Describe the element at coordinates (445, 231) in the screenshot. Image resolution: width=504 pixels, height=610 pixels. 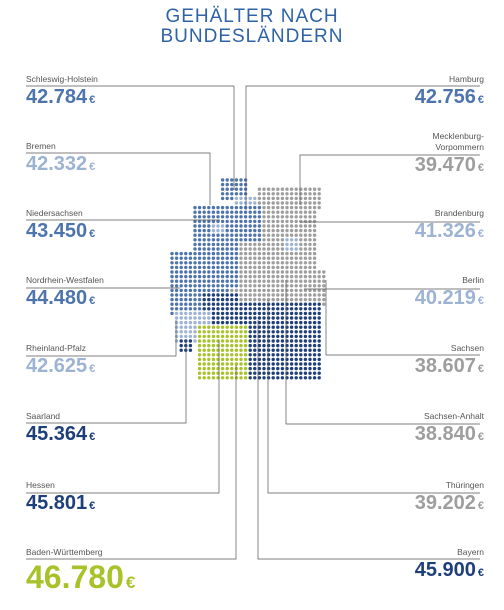
I see `salary-number: 41.326` at that location.